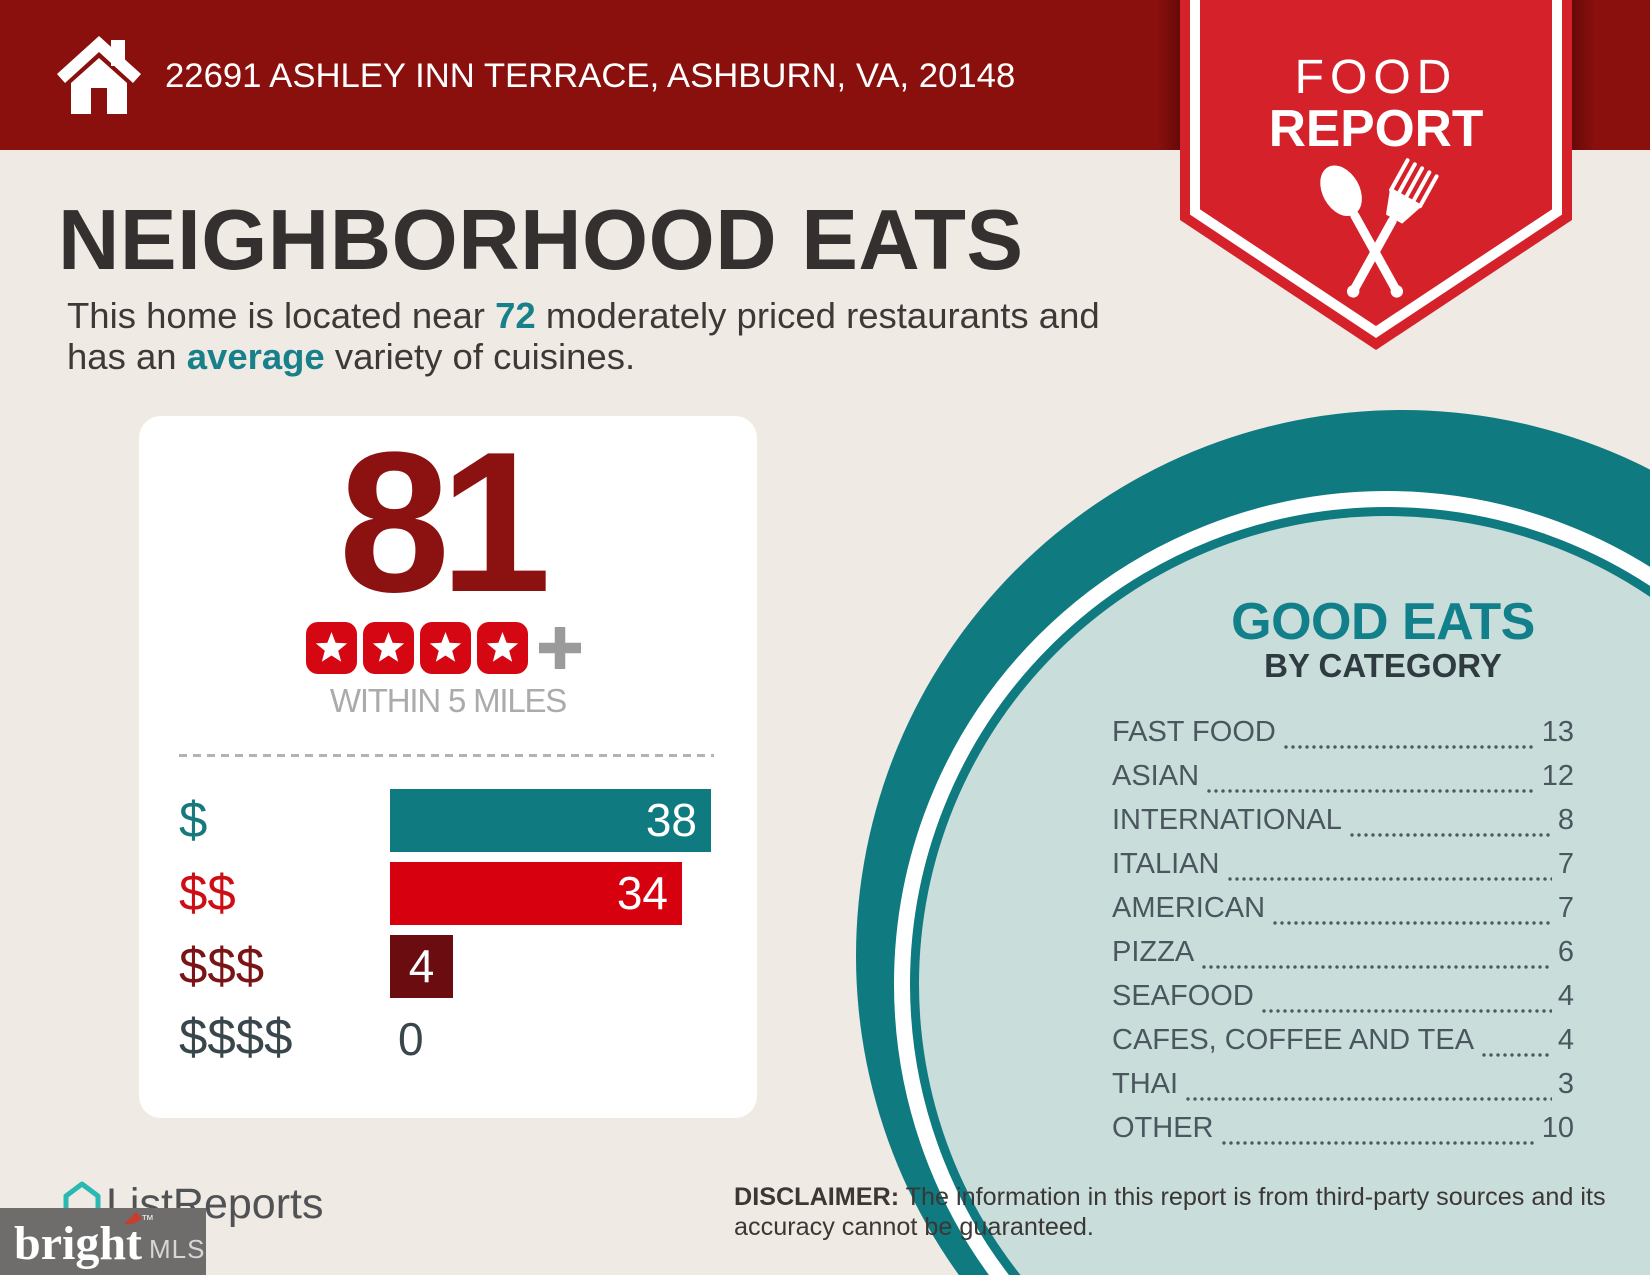 The width and height of the screenshot is (1650, 1275). I want to click on svg-text: REPORT, so click(1376, 128).